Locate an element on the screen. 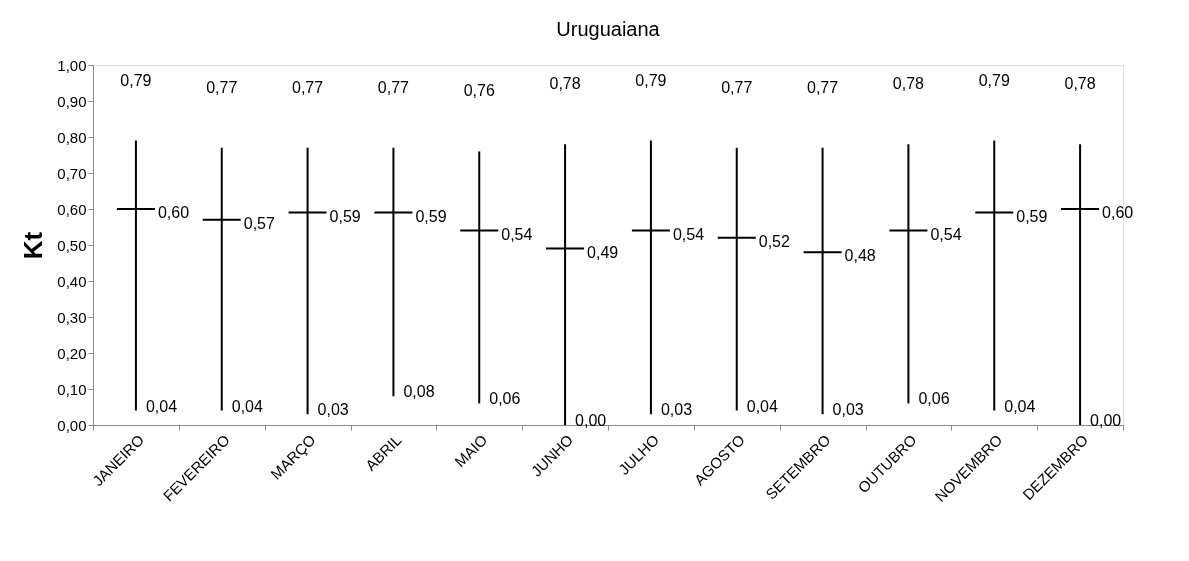 Image resolution: width=1189 pixels, height=561 pixels. y-axis-title: Kt is located at coordinates (33, 245).